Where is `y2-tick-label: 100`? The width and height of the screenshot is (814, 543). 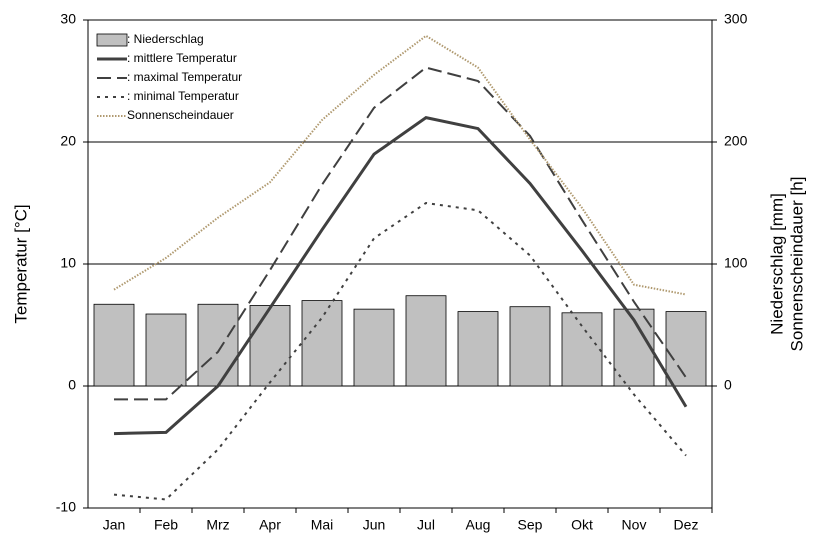 y2-tick-label: 100 is located at coordinates (736, 263).